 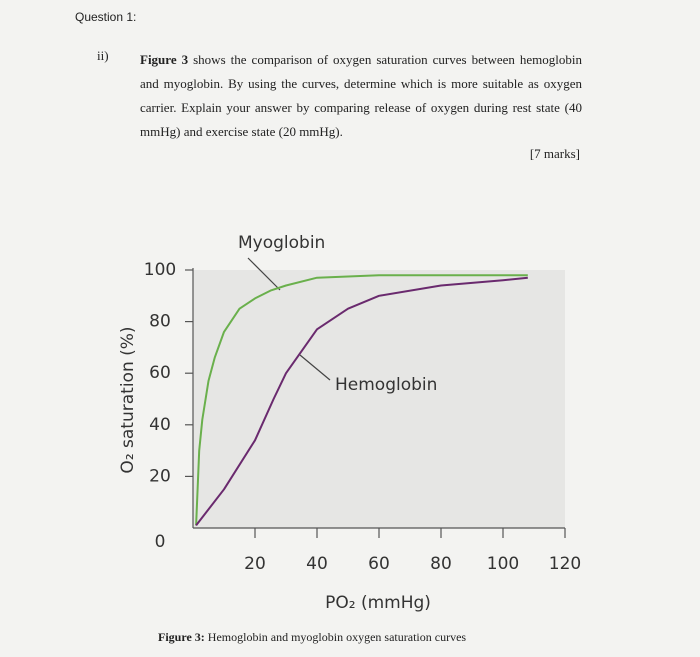 I want to click on marks: [7 marks], so click(x=554, y=153).